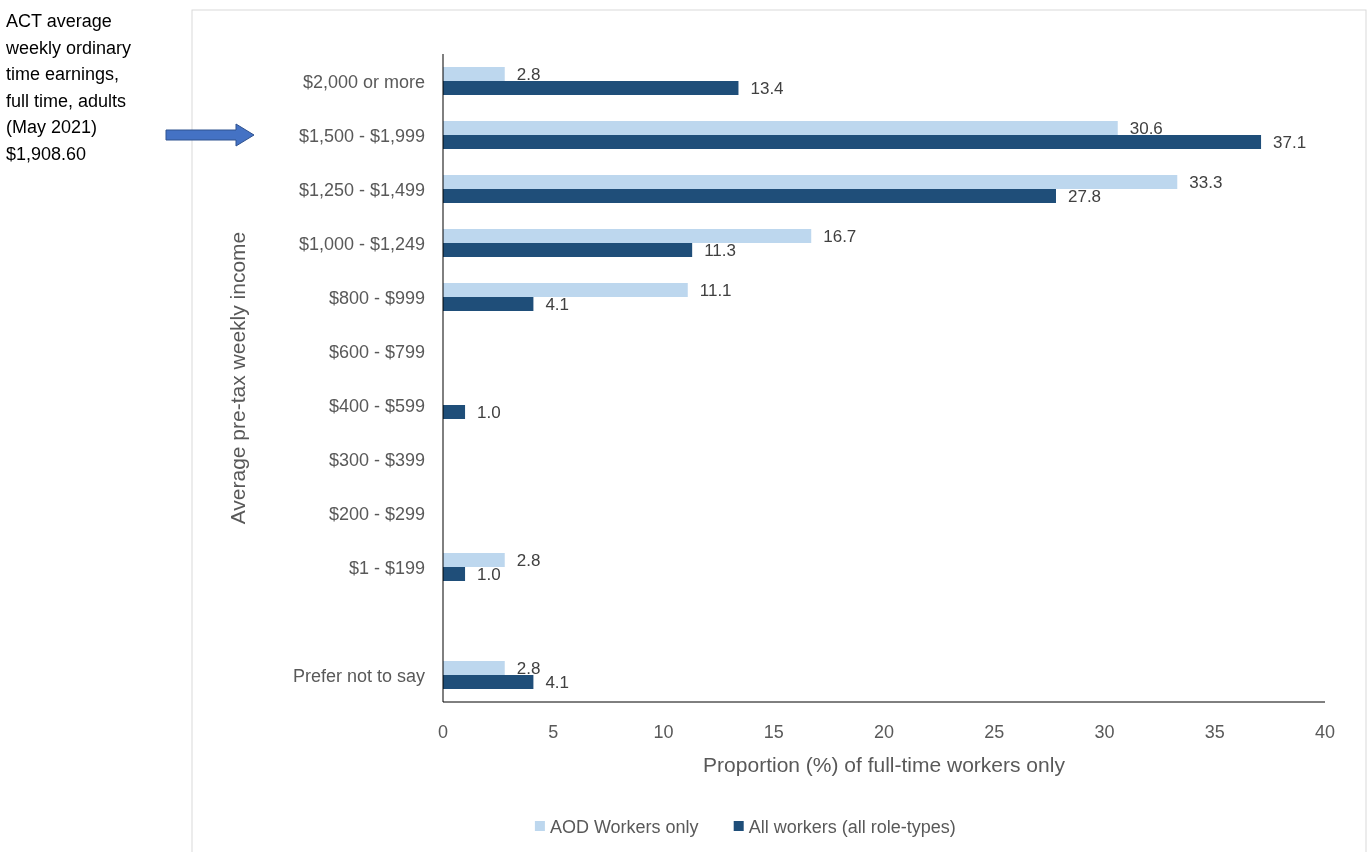 Image resolution: width=1367 pixels, height=852 pixels. What do you see at coordinates (1146, 128) in the screenshot?
I see `data-label: 30.6` at bounding box center [1146, 128].